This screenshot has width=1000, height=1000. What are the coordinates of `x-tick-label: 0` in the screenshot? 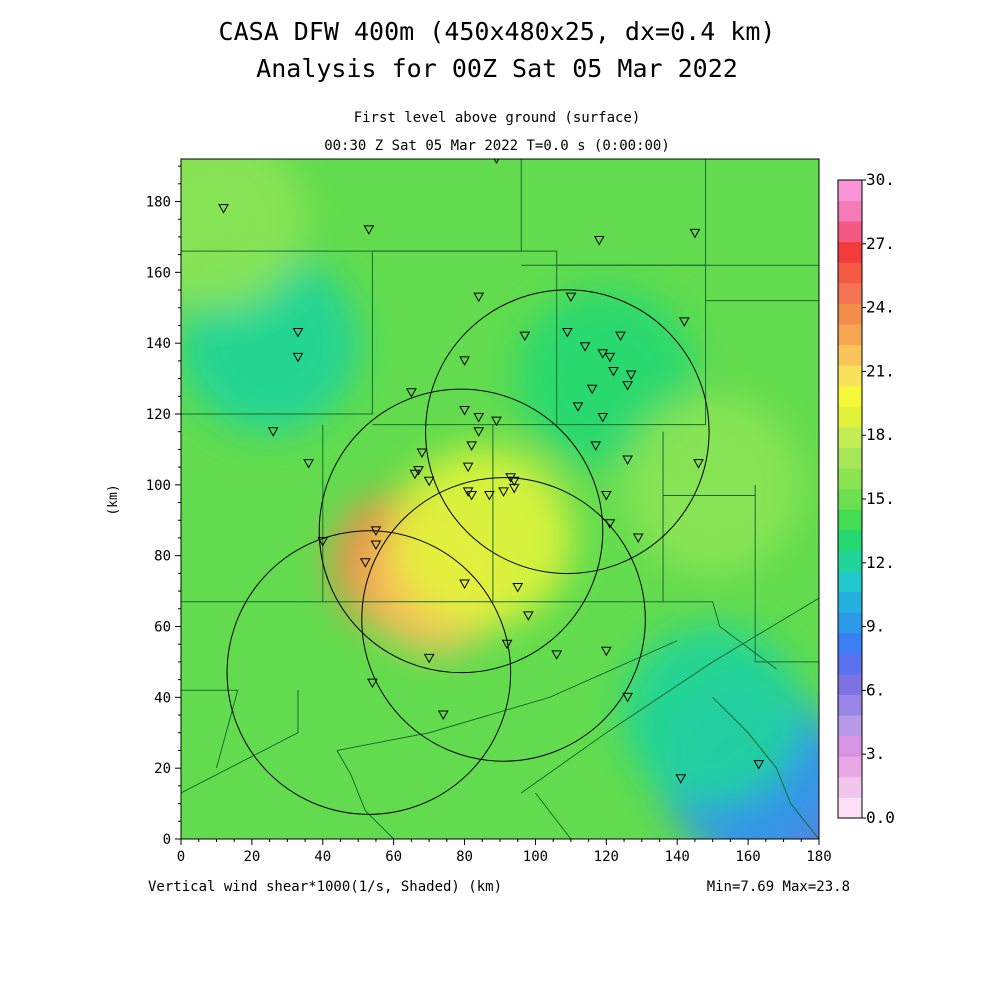 It's located at (181, 857).